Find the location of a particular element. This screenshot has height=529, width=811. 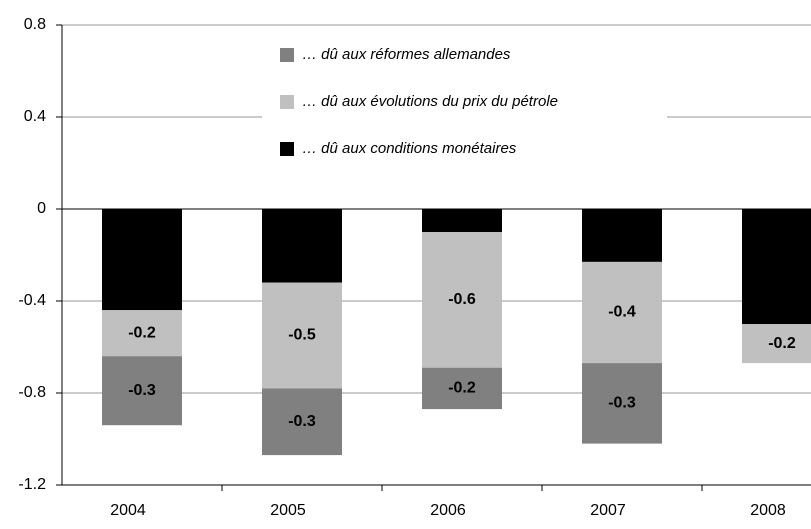

value-label: -0.1 is located at coordinates (462, 220).